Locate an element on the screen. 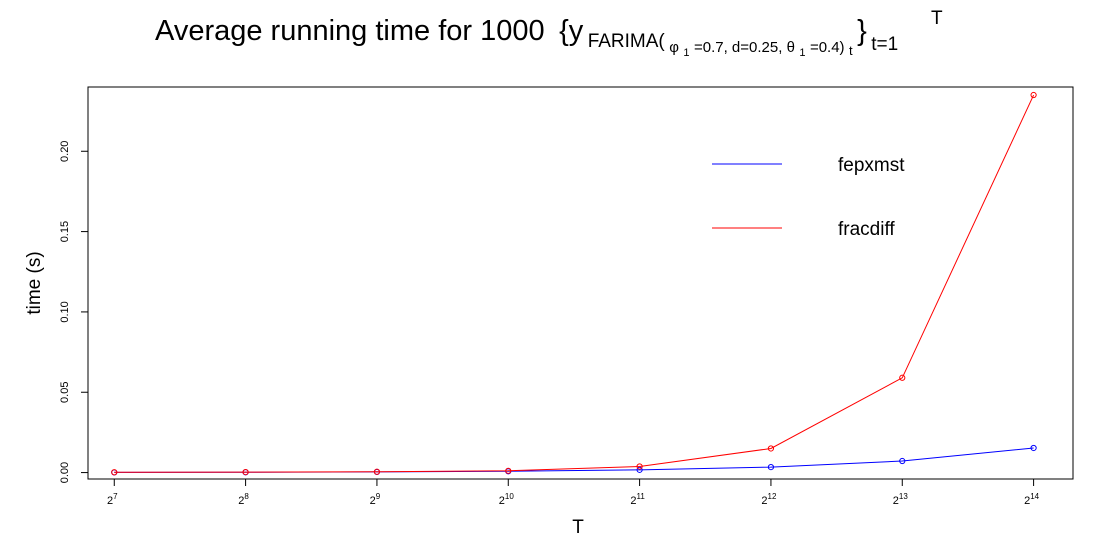 The width and height of the screenshot is (1100, 550). x-tick-label: 29 is located at coordinates (375, 499).